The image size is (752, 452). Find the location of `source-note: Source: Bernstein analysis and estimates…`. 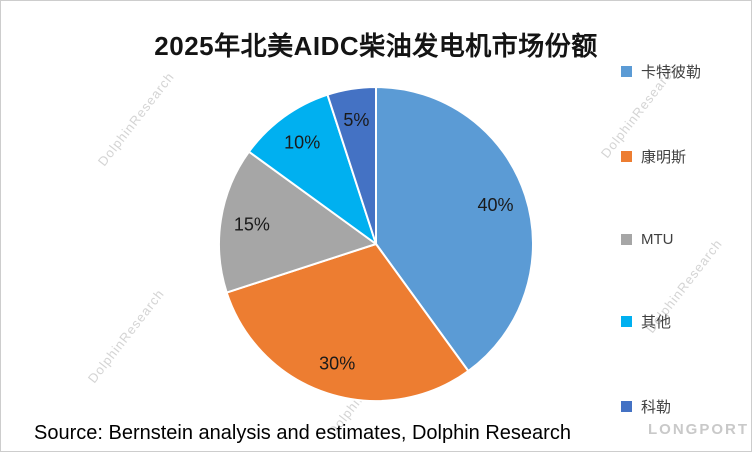

source-note: Source: Bernstein analysis and estimates… is located at coordinates (302, 433).